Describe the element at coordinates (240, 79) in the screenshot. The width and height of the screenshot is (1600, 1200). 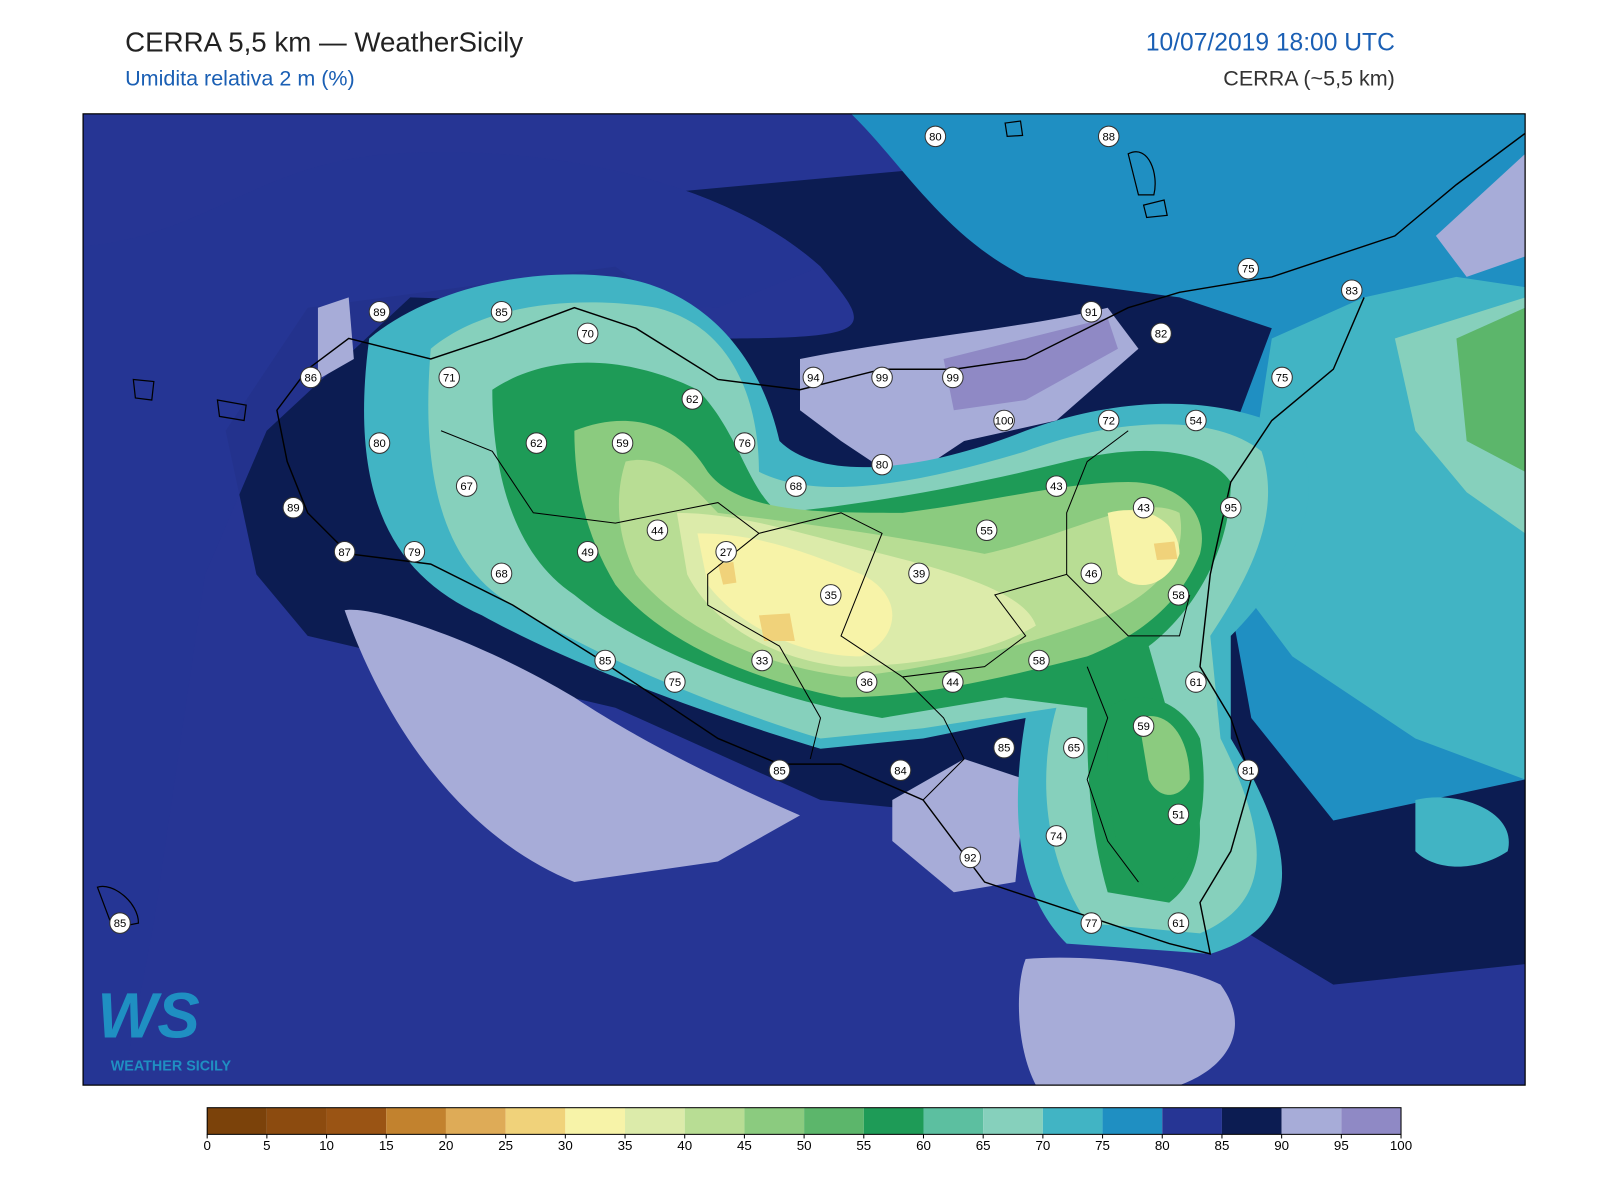
I see `subtitle: Umidita relativa 2 m (%)` at that location.